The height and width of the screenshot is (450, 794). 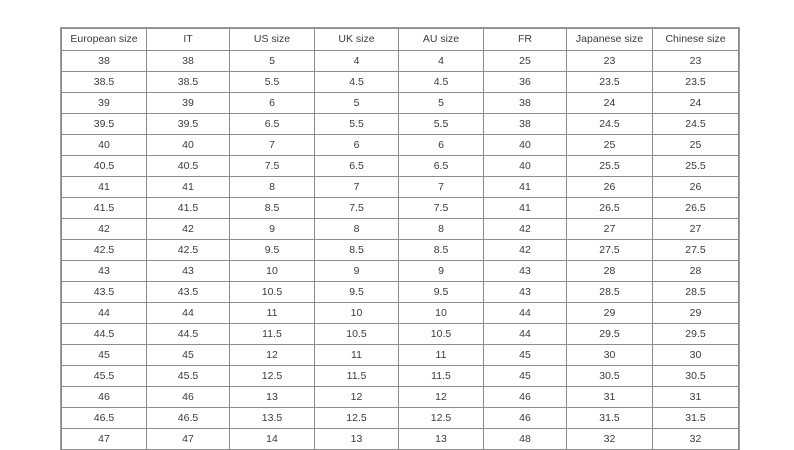 I want to click on table-cell: 27.5, so click(x=609, y=250).